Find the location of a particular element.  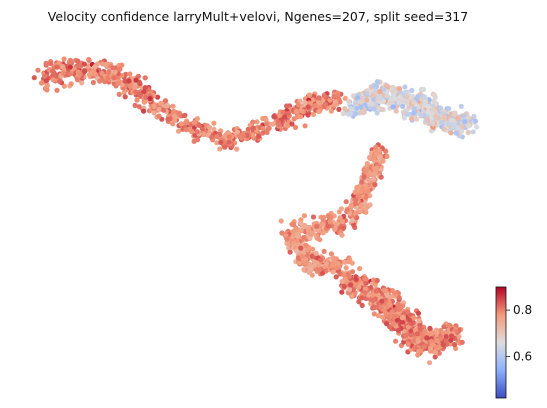

colorbar-gradient is located at coordinates (501, 342).